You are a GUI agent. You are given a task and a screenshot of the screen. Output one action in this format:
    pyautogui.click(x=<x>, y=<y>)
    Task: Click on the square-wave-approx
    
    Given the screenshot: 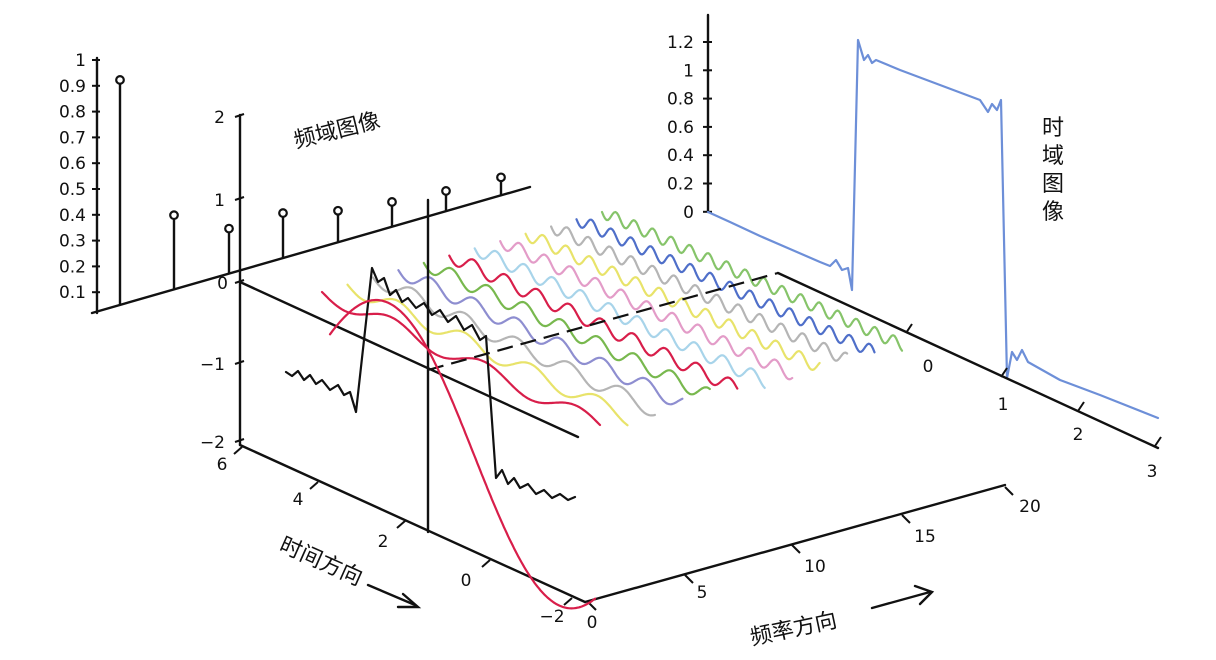 What is the action you would take?
    pyautogui.click(x=430, y=384)
    